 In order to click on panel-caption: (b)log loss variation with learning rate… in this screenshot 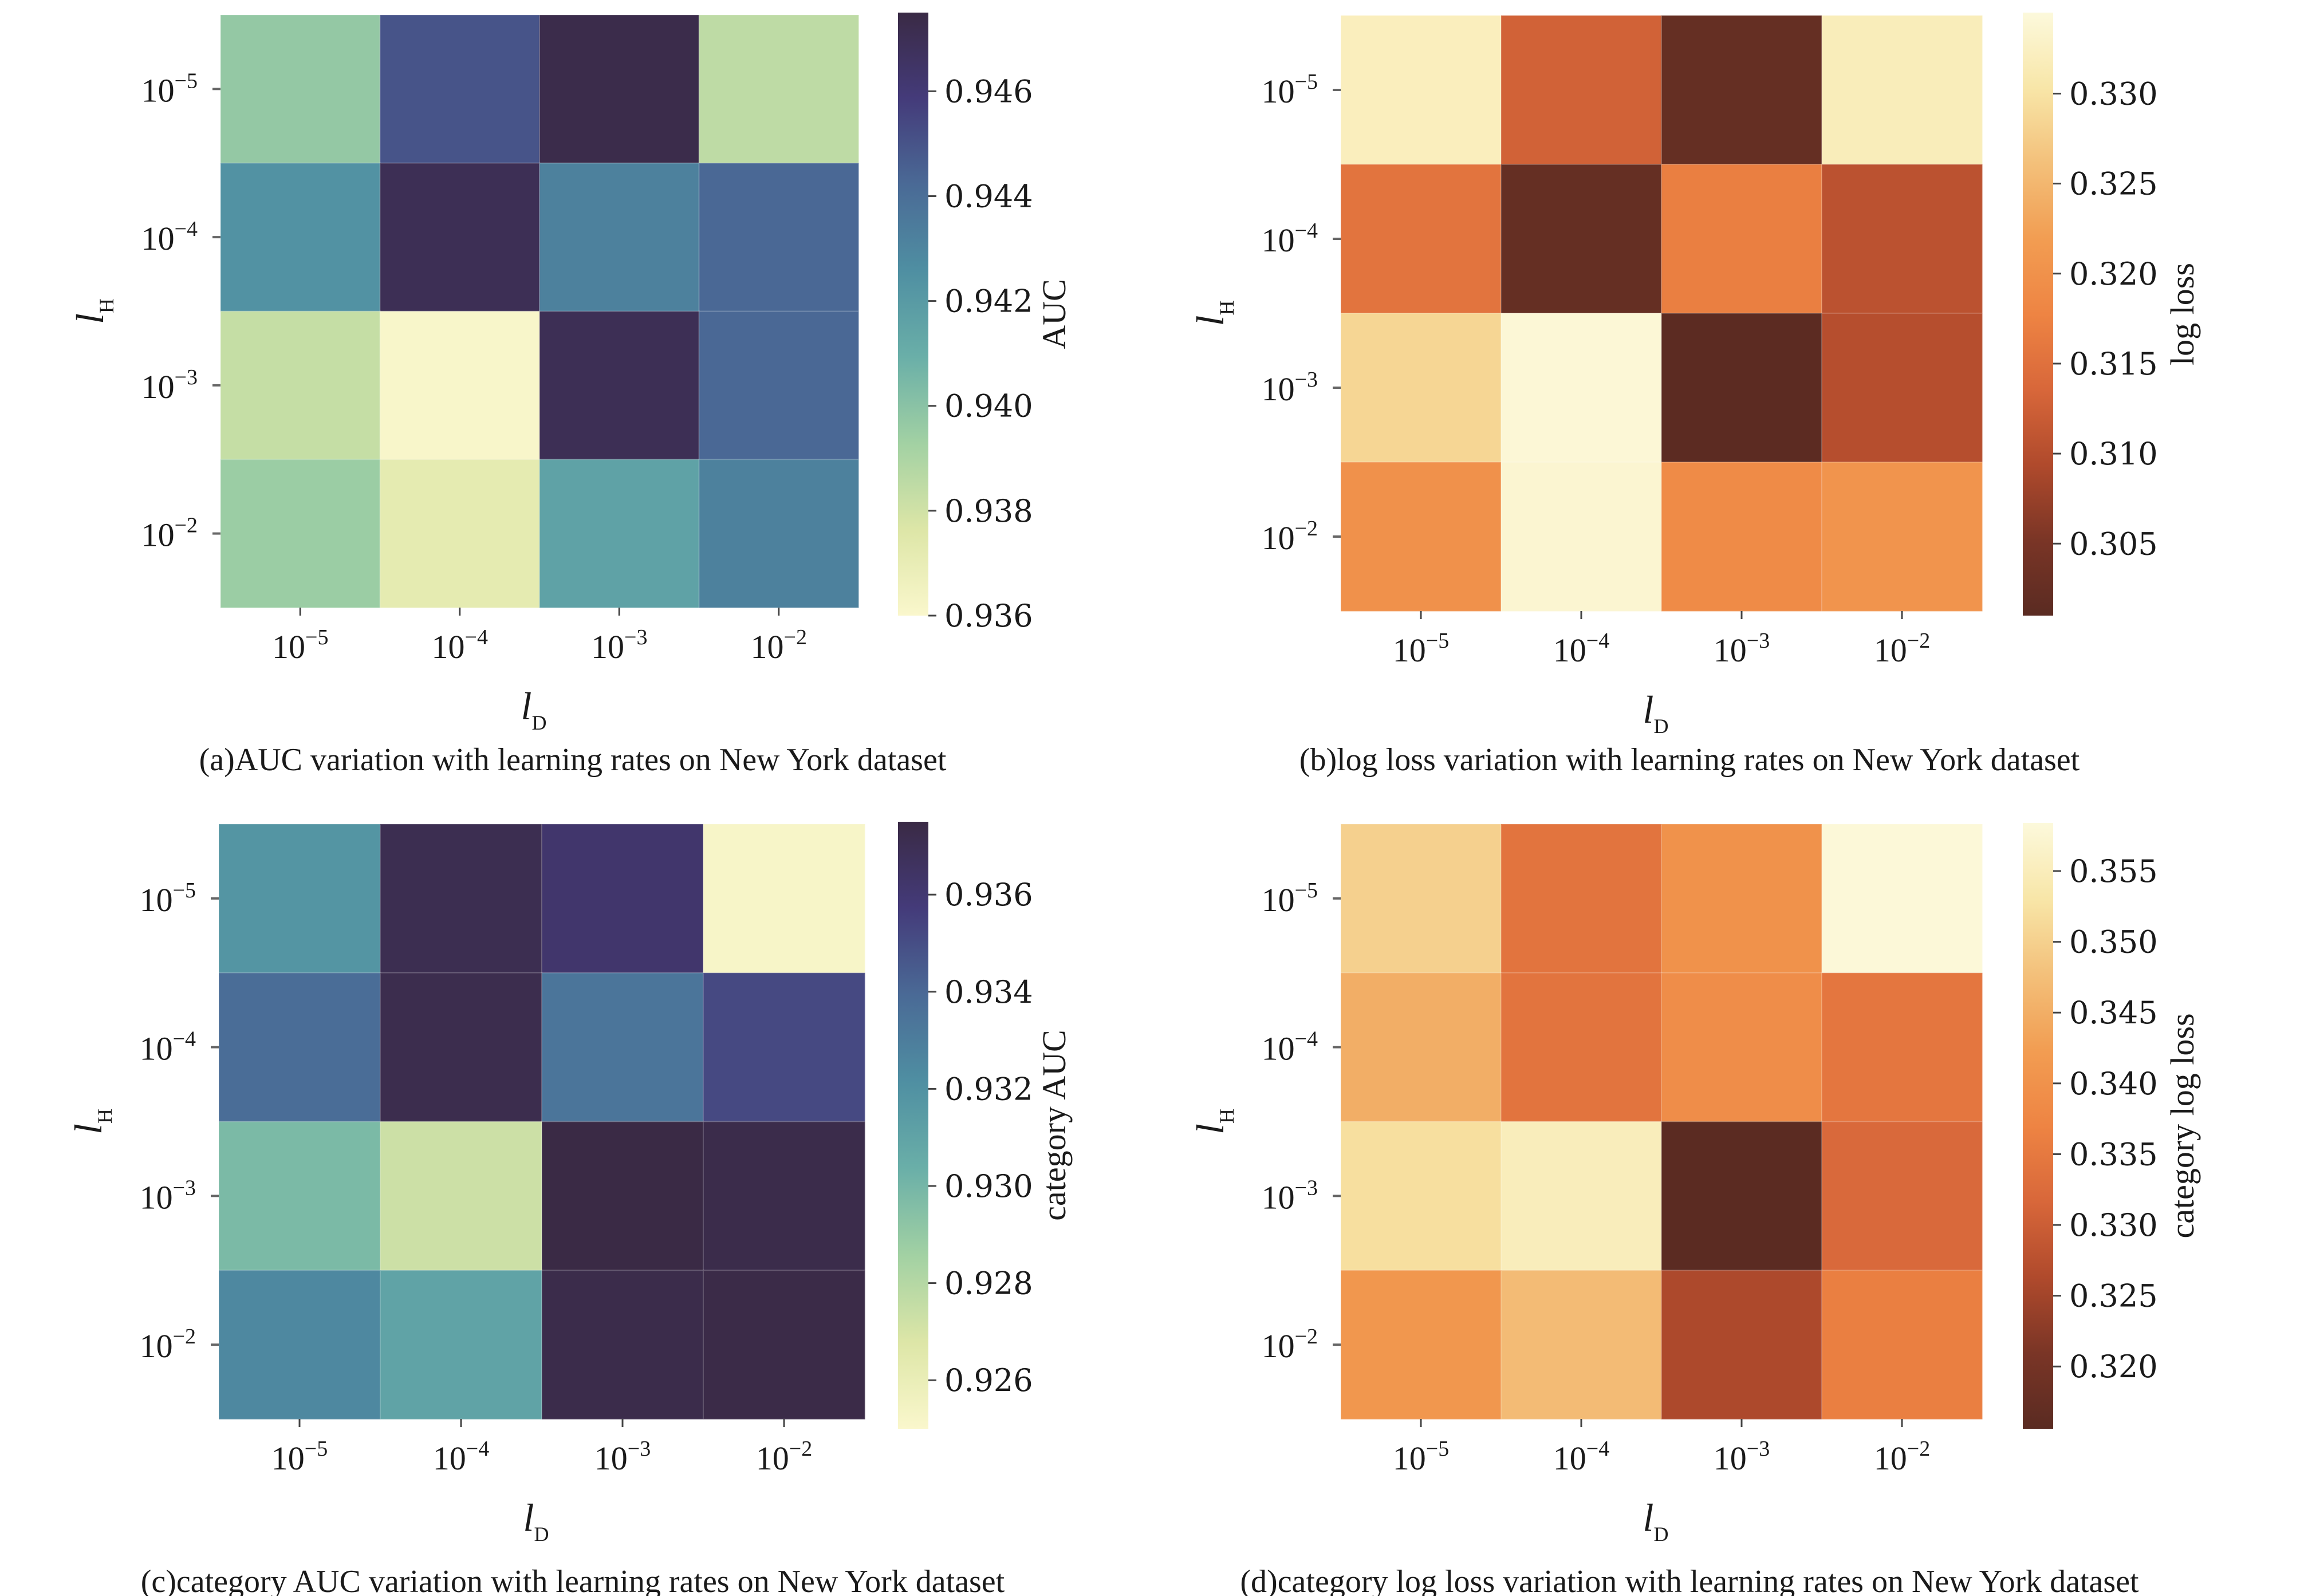, I will do `click(1689, 760)`.